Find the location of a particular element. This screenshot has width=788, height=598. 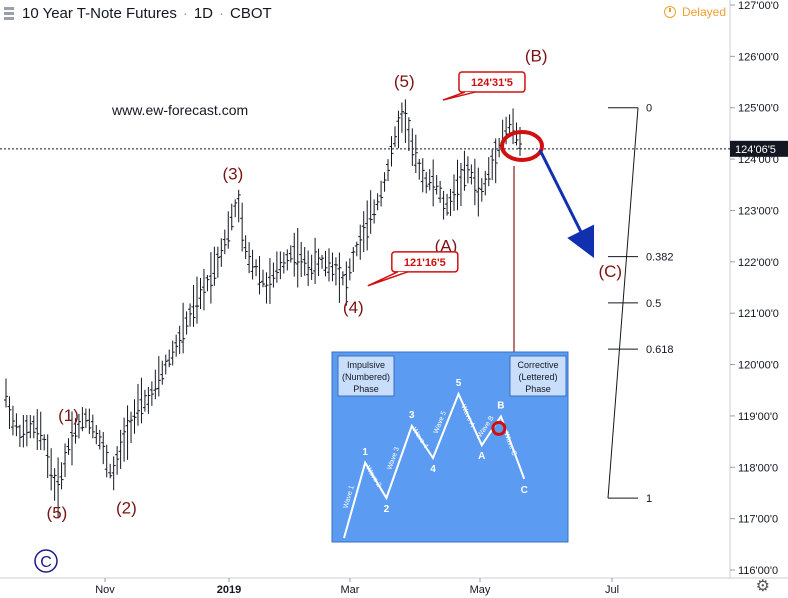

corrective-phase-label-text: Phase is located at coordinates (538, 389).